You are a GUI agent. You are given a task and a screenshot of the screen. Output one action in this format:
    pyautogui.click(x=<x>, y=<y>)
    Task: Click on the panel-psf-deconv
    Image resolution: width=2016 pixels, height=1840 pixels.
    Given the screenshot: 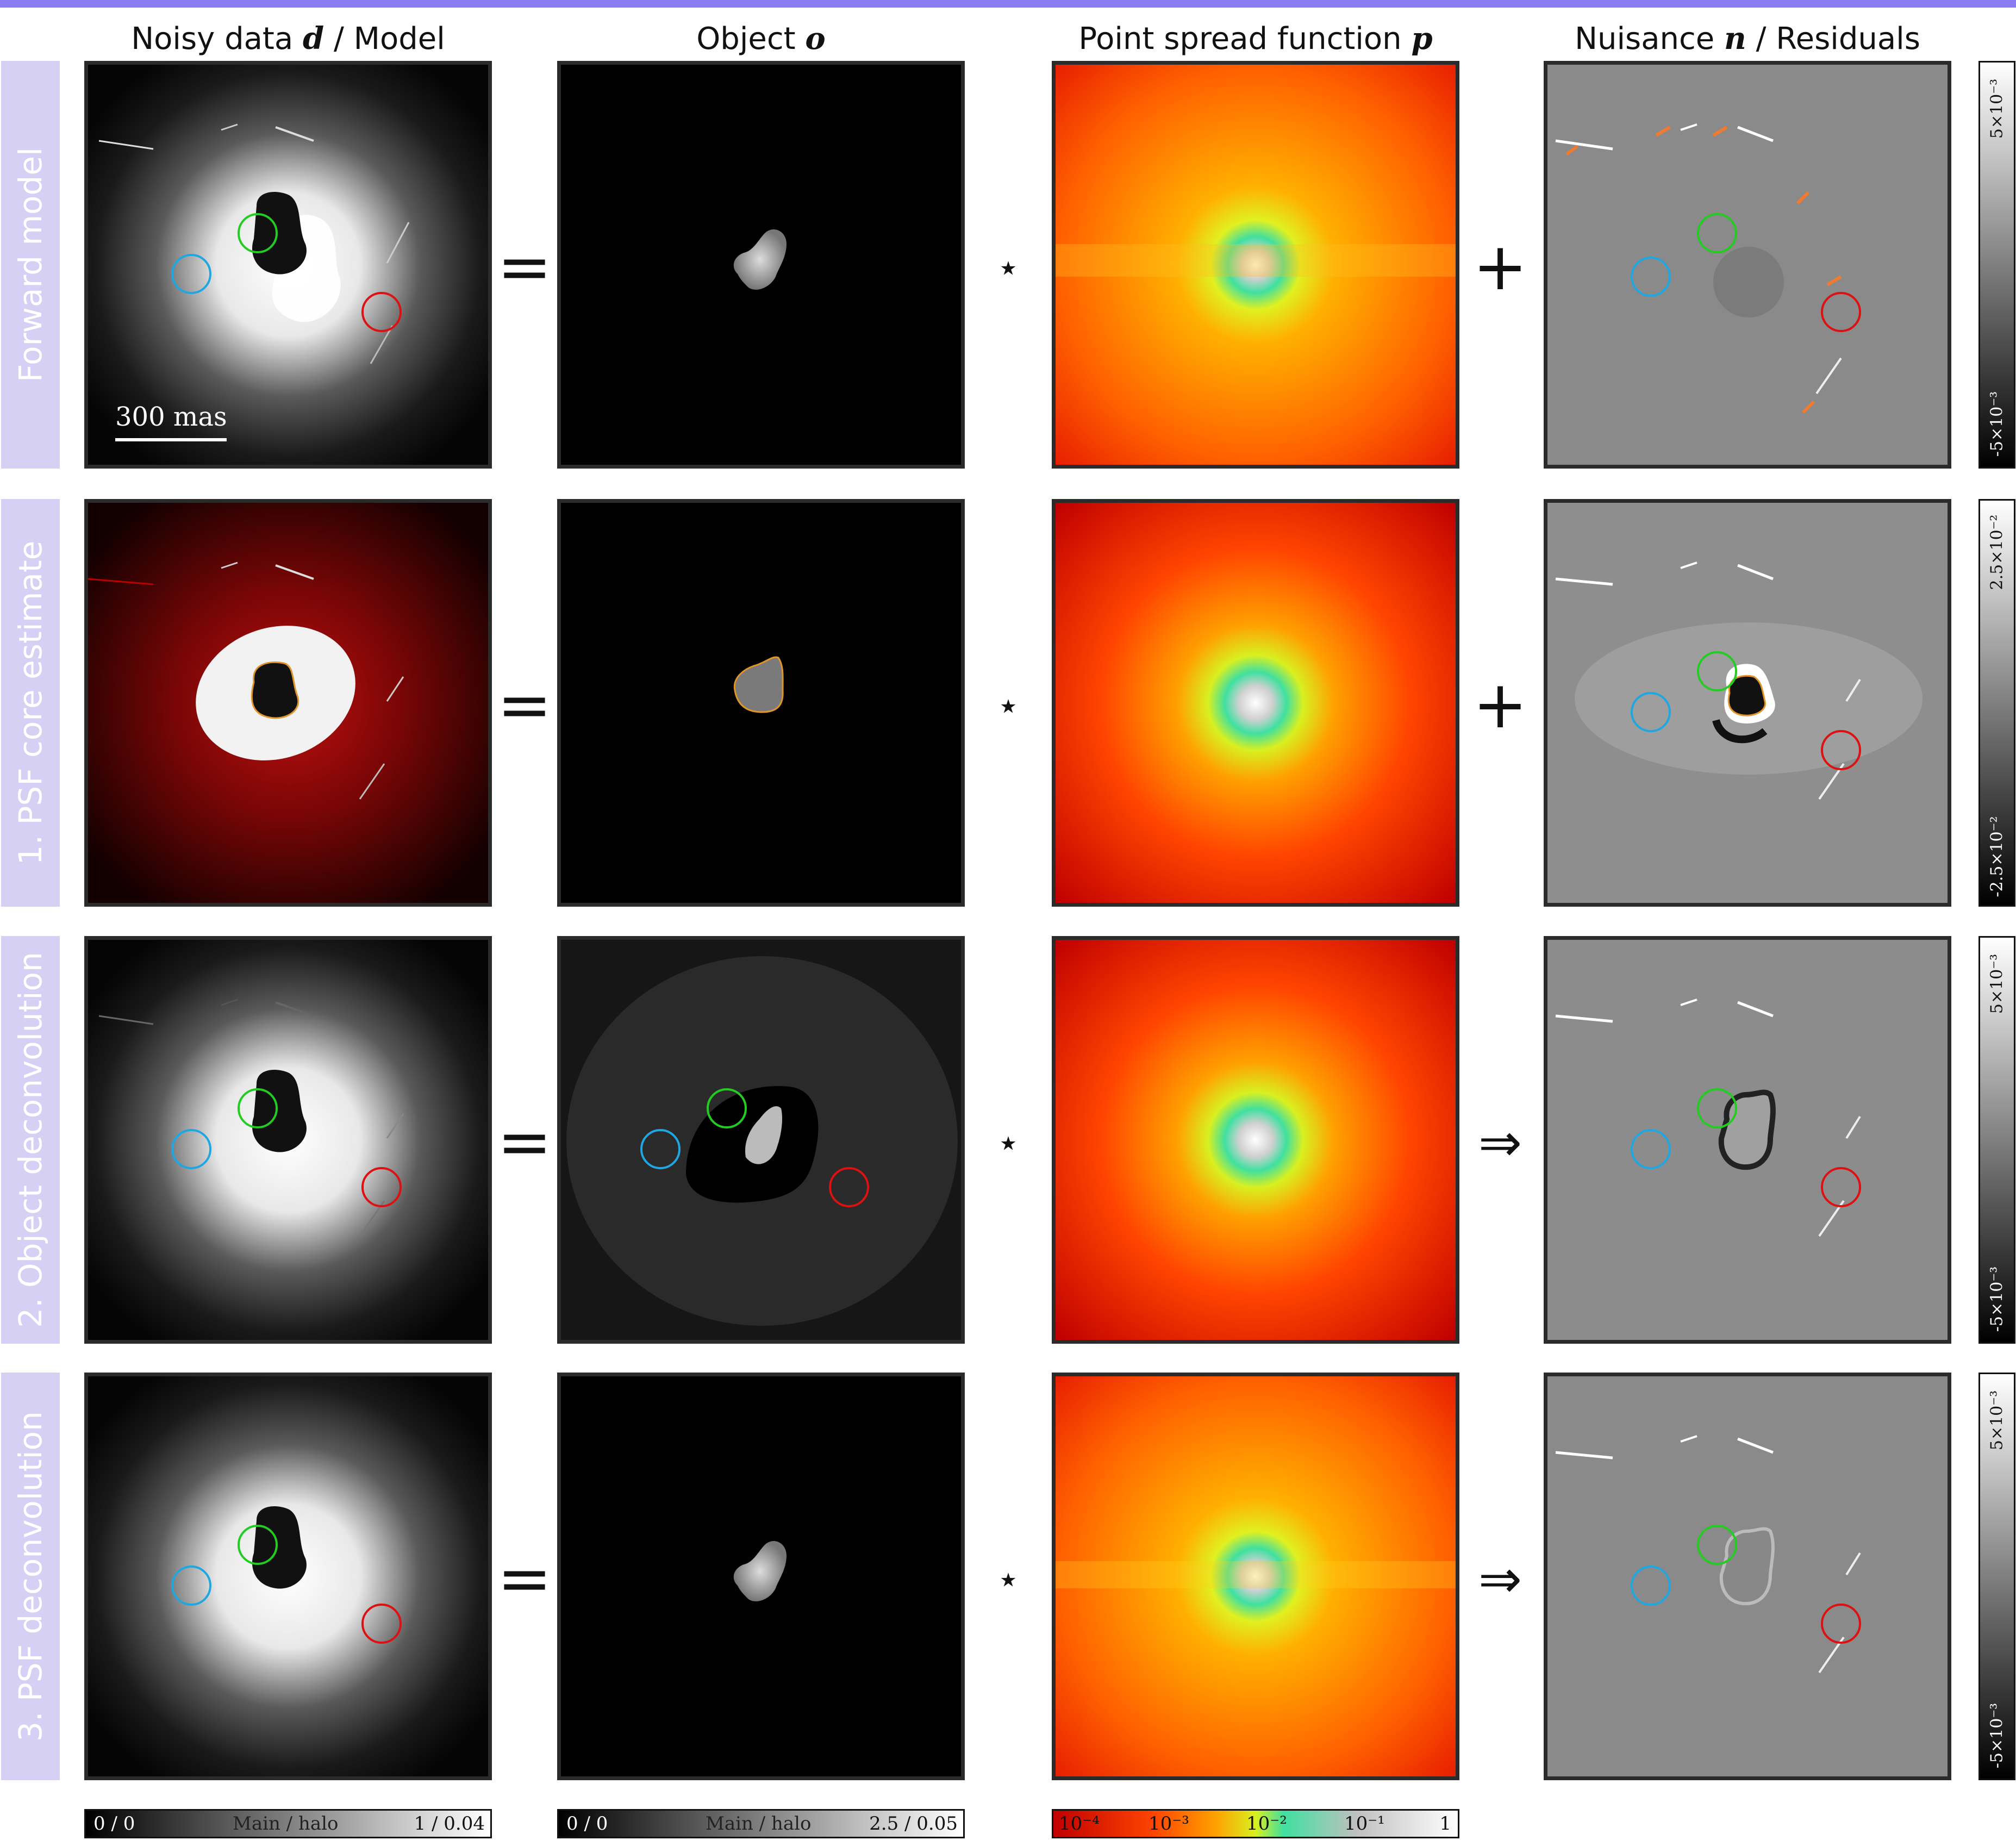 What is the action you would take?
    pyautogui.click(x=1255, y=1577)
    